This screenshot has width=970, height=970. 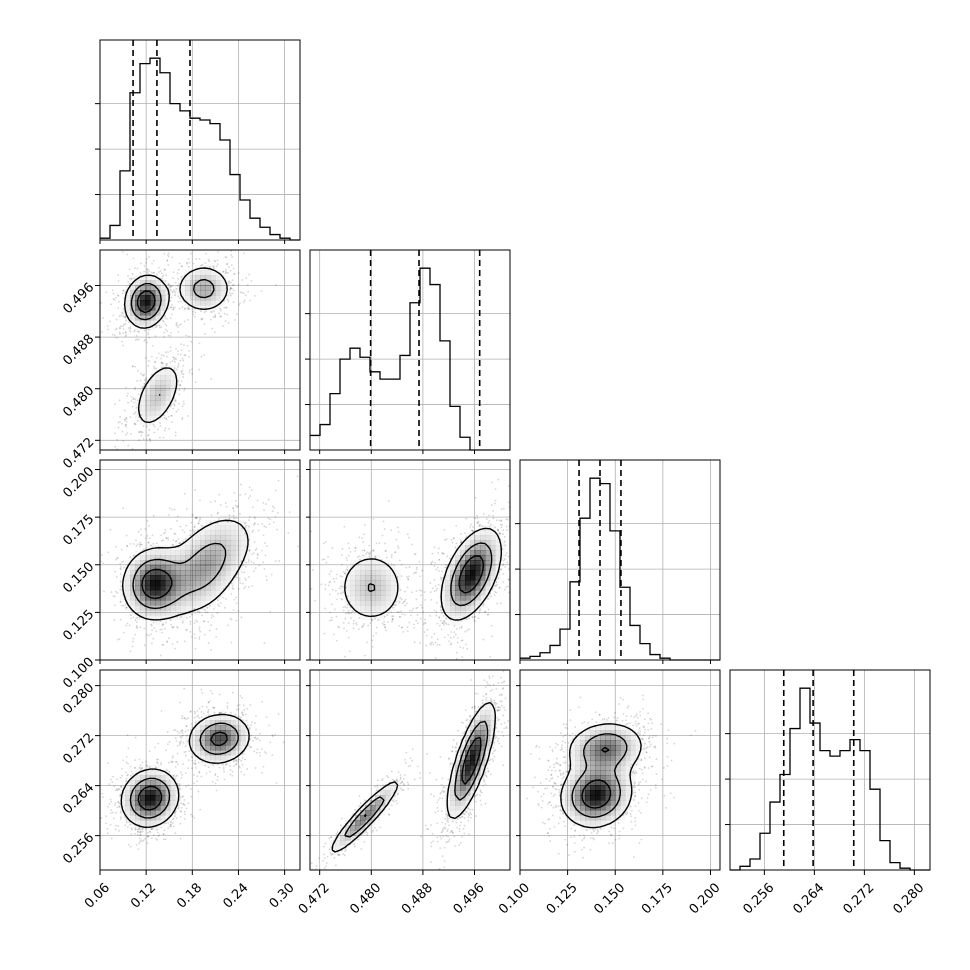 What do you see at coordinates (410, 770) in the screenshot?
I see `joint-frame-p1_p3` at bounding box center [410, 770].